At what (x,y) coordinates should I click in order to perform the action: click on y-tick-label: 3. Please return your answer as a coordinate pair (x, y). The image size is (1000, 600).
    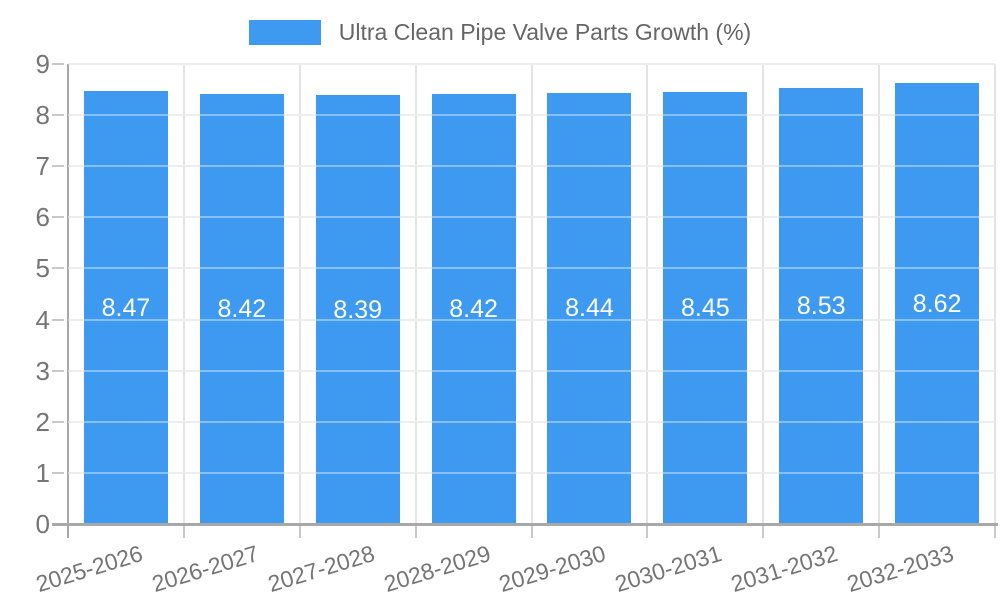
    Looking at the image, I should click on (42, 370).